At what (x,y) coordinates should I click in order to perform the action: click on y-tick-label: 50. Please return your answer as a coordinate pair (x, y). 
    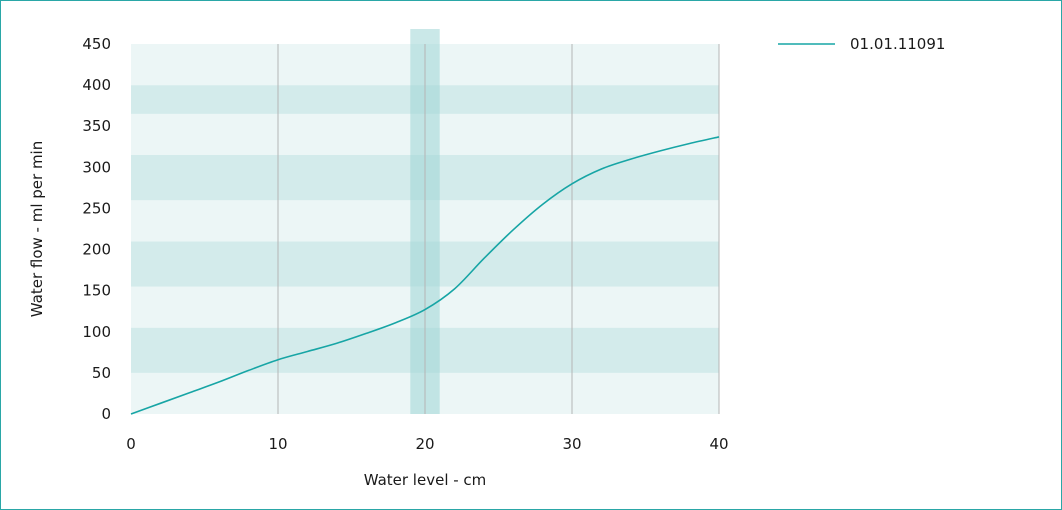
    Looking at the image, I should click on (101, 373).